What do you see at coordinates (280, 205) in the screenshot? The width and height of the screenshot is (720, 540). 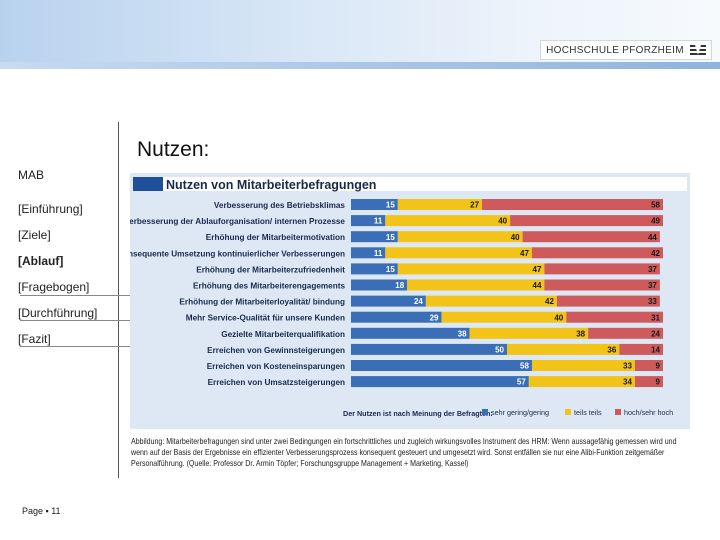 I see `category-label: Verbesserung des Betriebsklimas` at bounding box center [280, 205].